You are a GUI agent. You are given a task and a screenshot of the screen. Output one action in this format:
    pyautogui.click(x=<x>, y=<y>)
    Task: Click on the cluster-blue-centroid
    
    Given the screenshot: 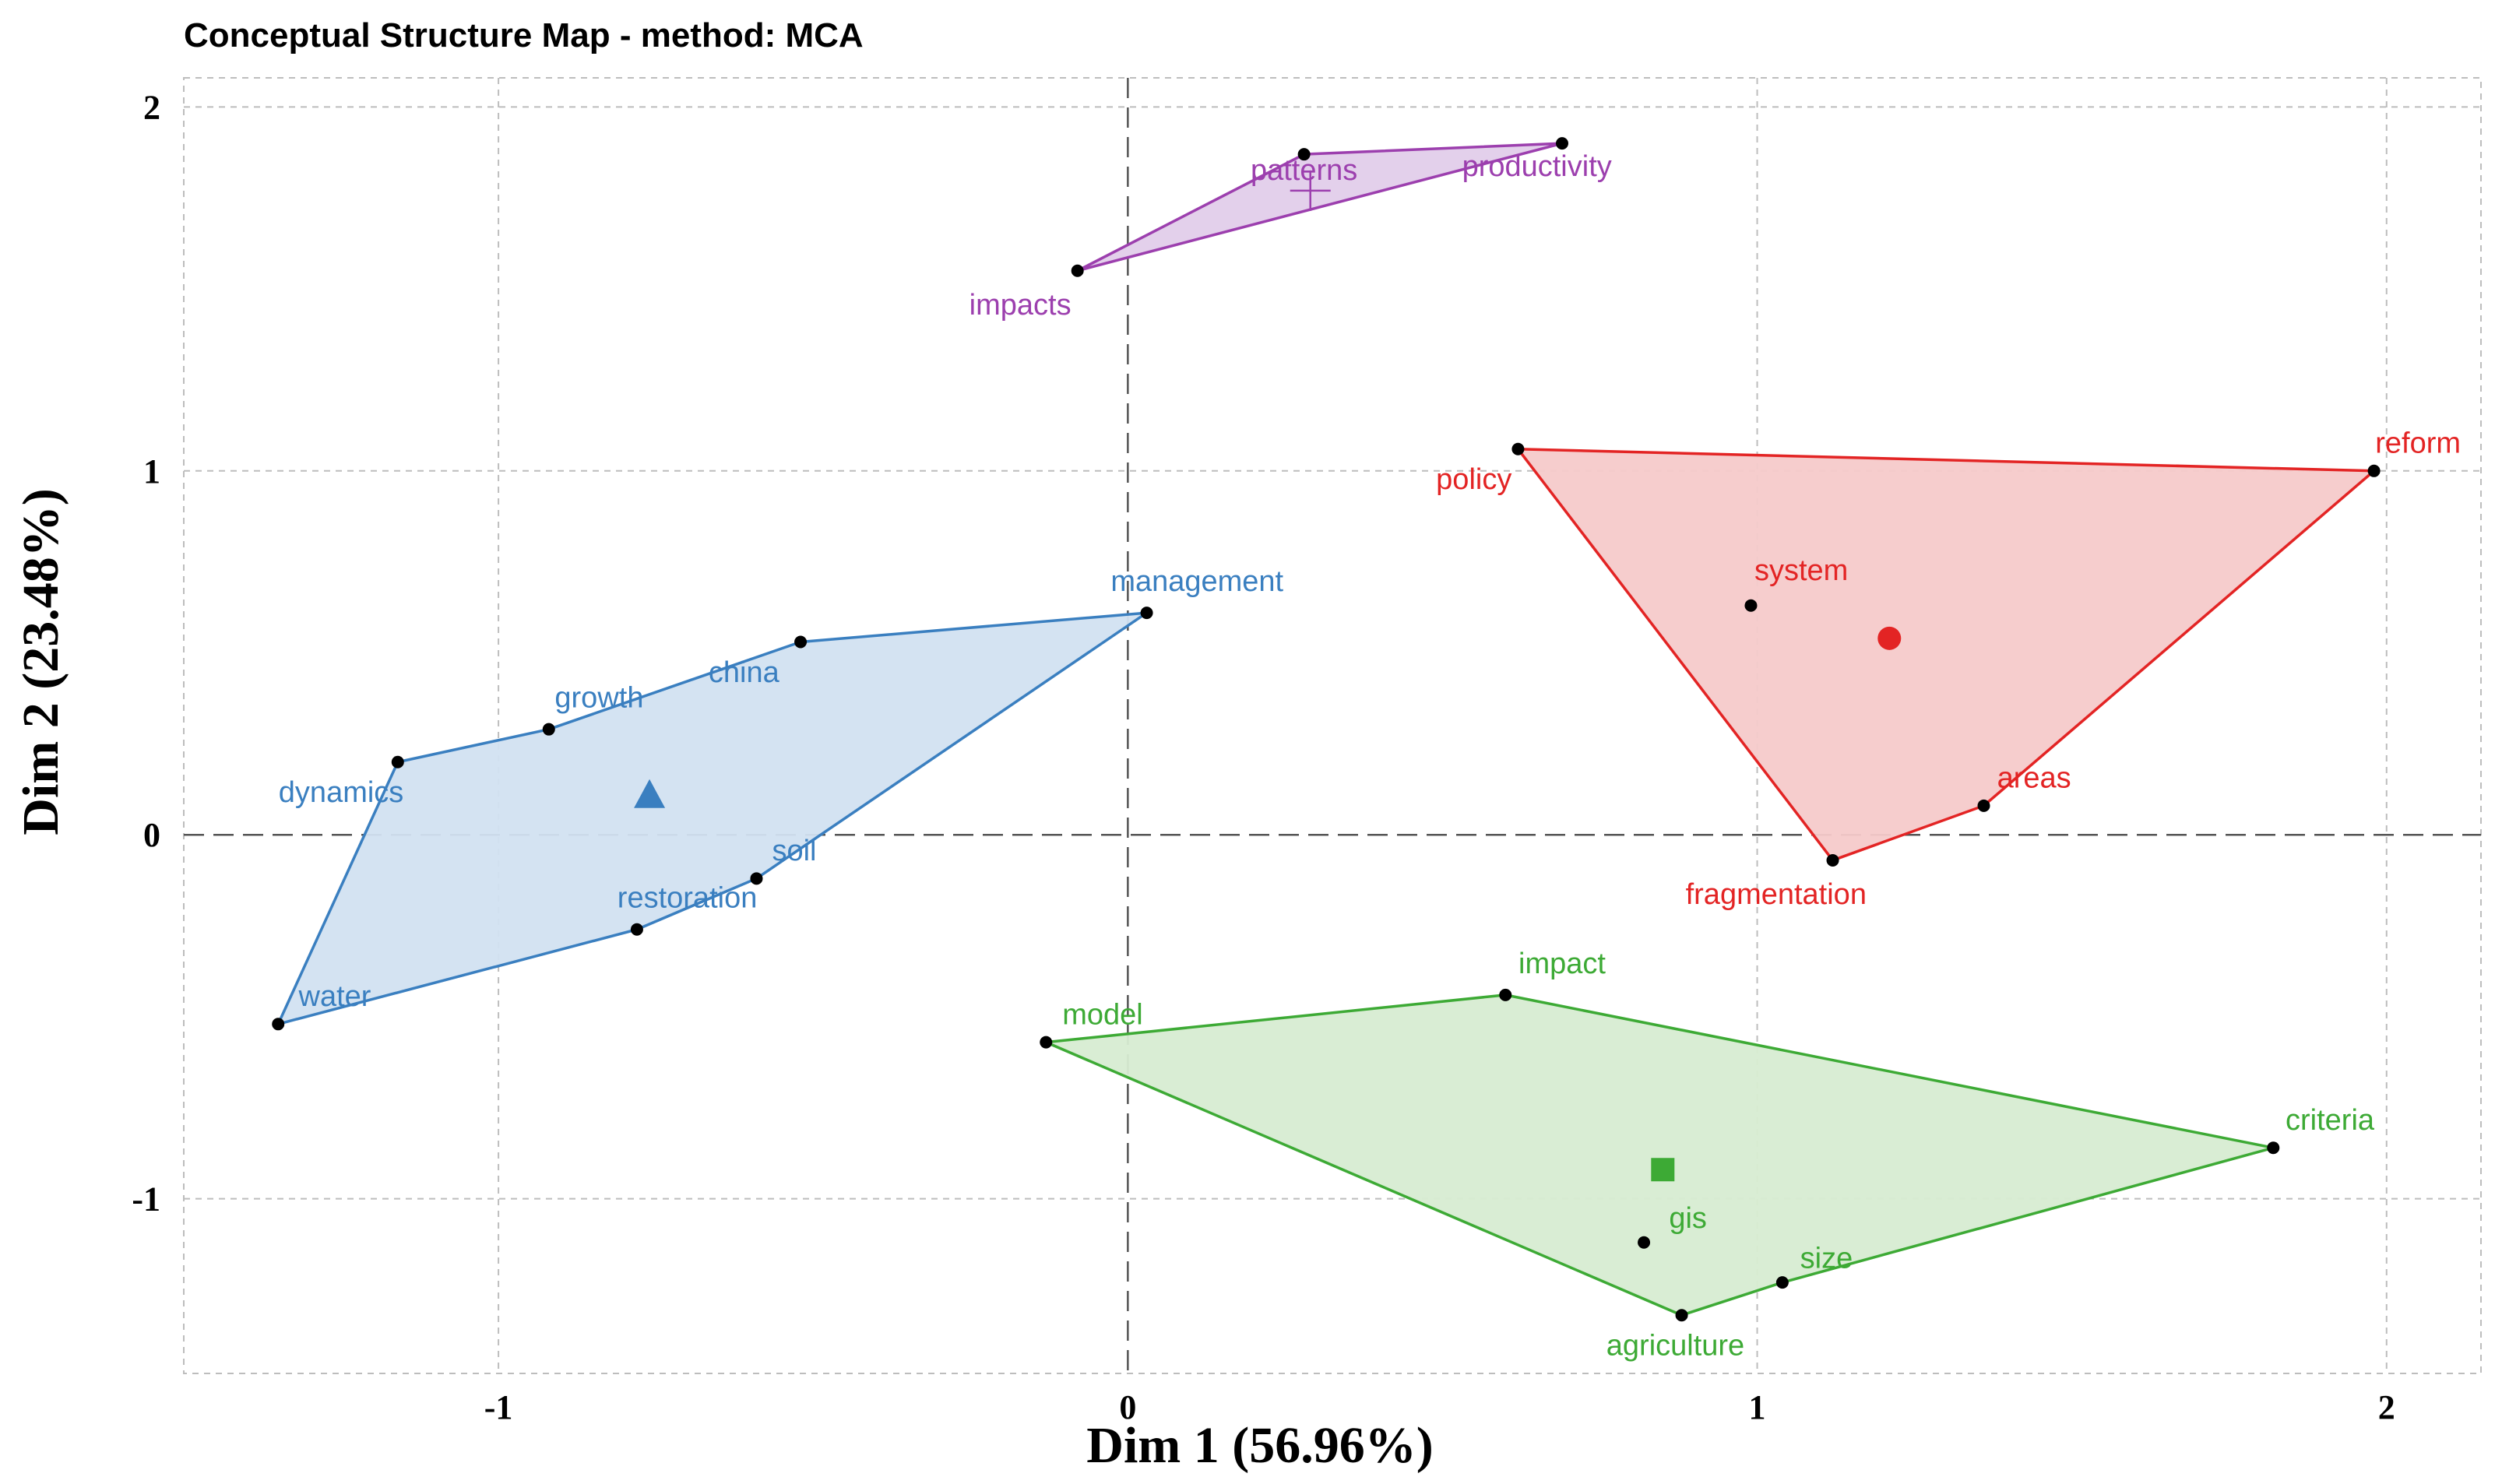 What is the action you would take?
    pyautogui.click(x=650, y=794)
    